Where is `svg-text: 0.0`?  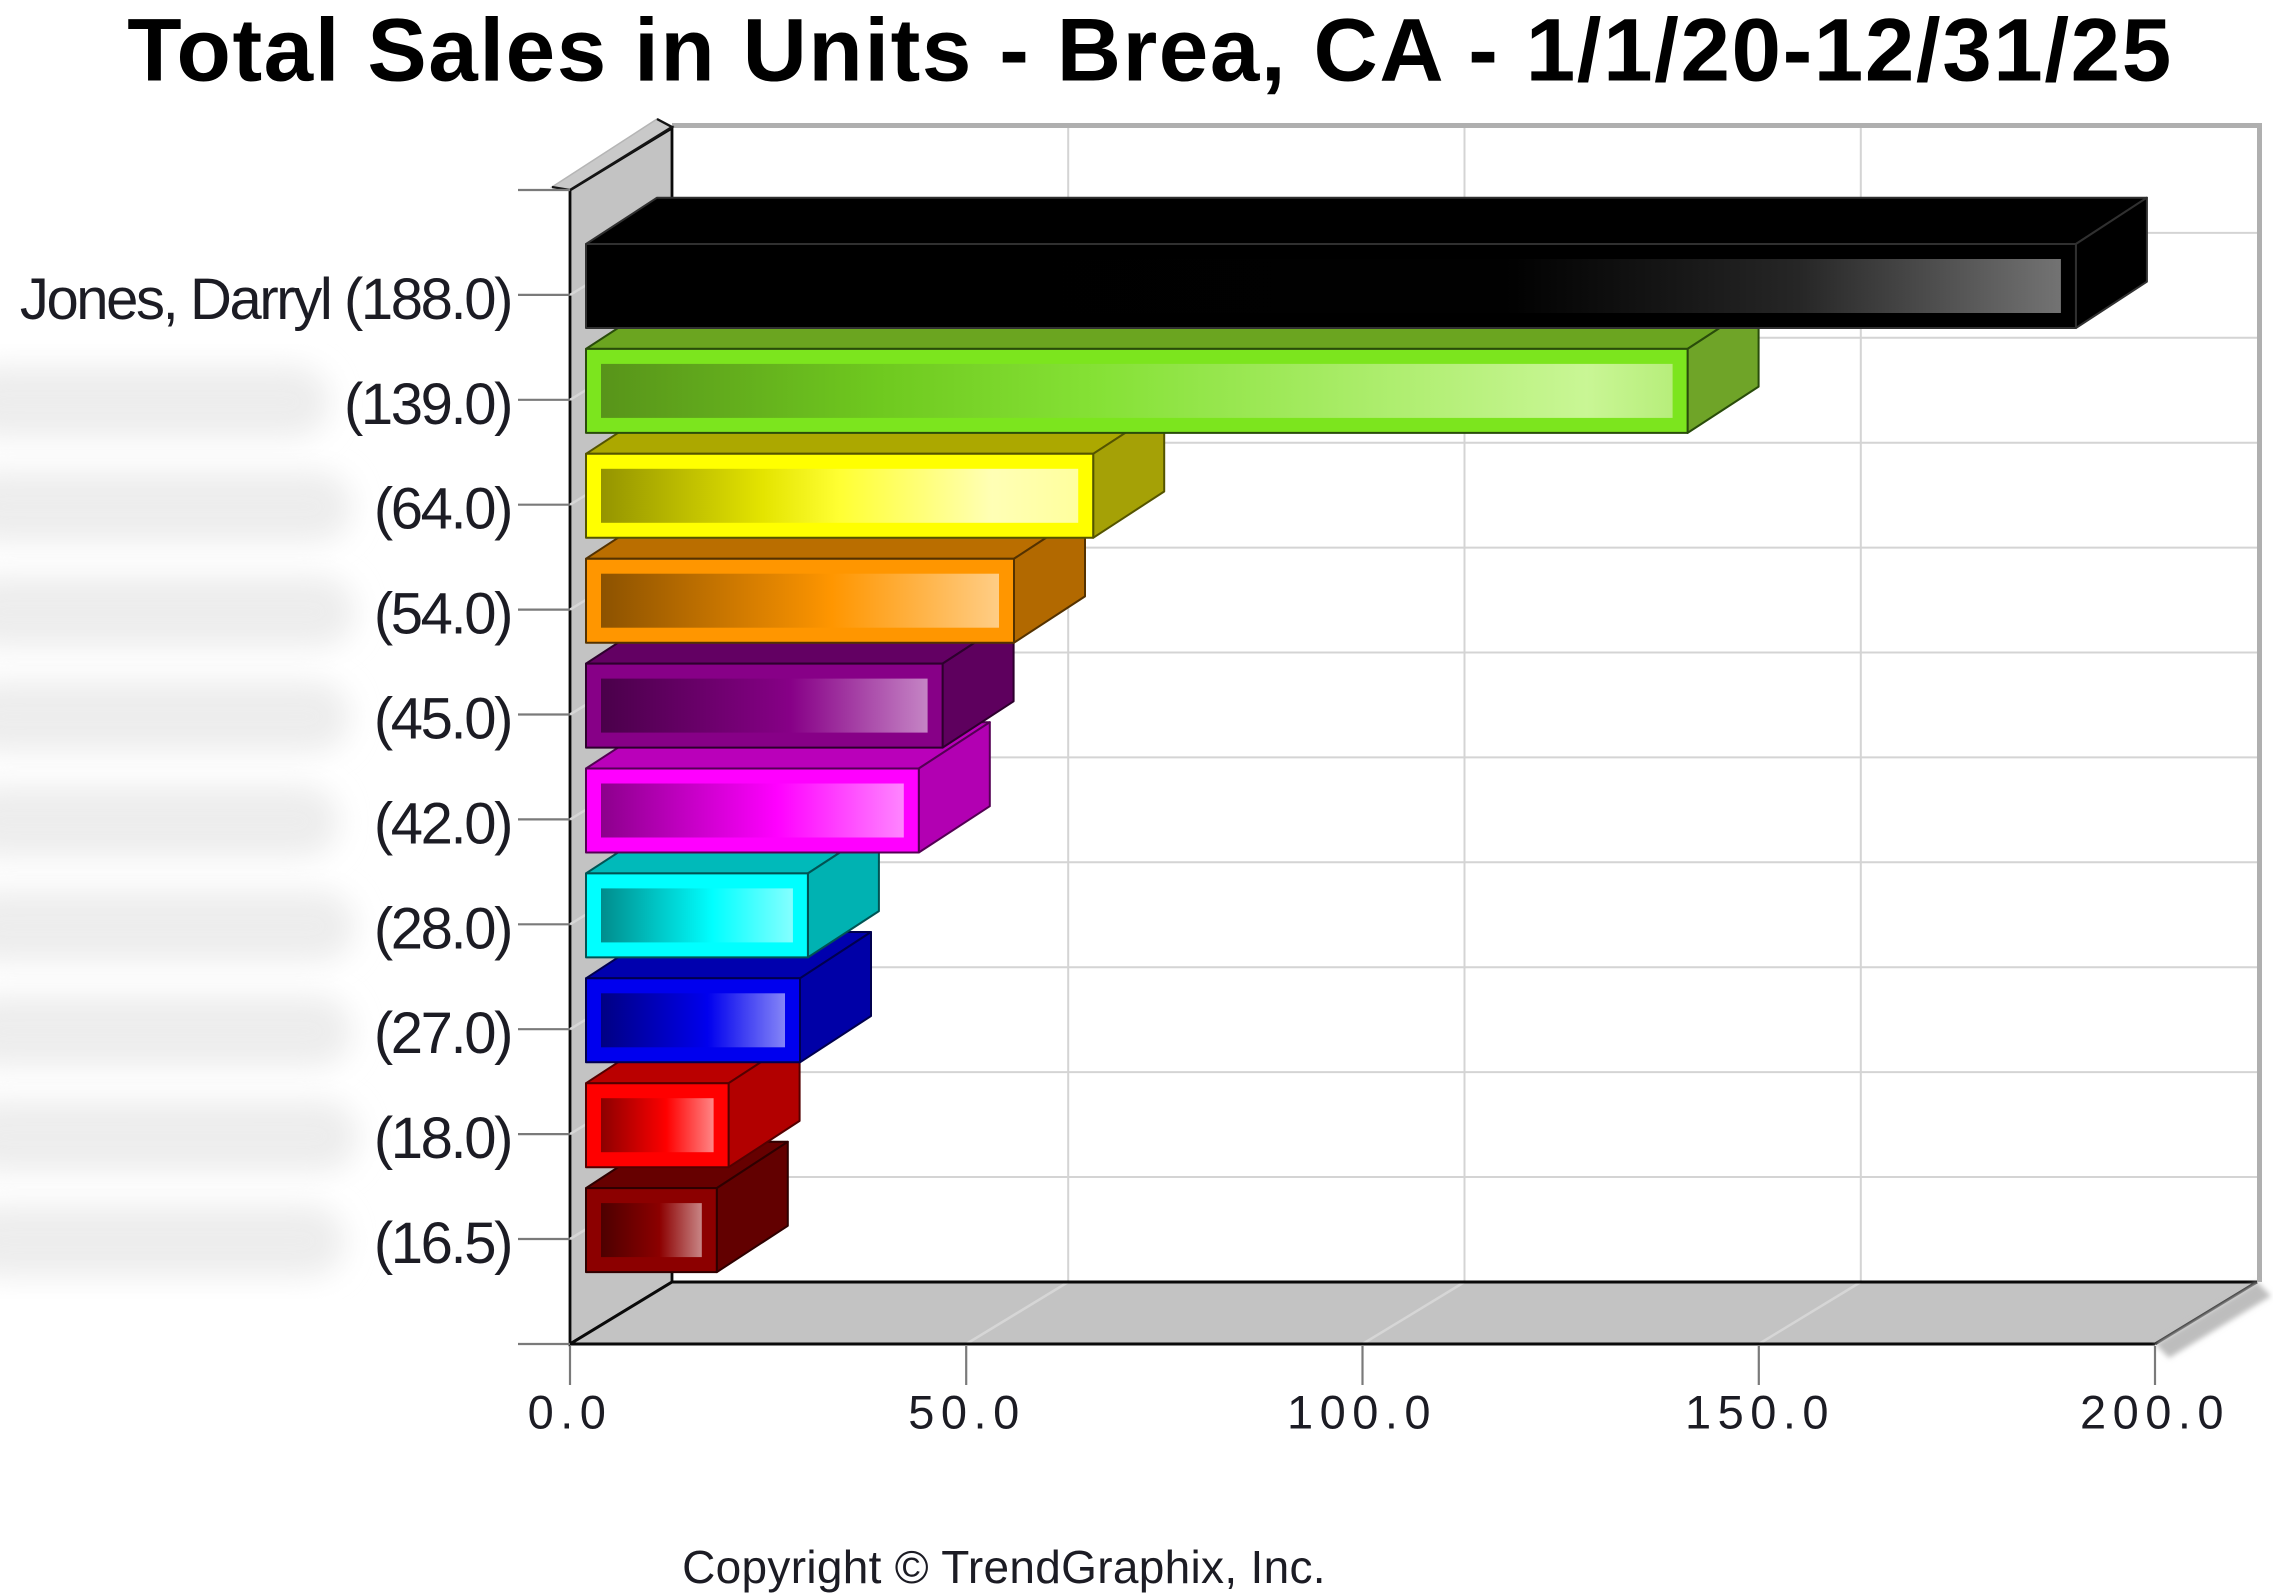 svg-text: 0.0 is located at coordinates (570, 1412).